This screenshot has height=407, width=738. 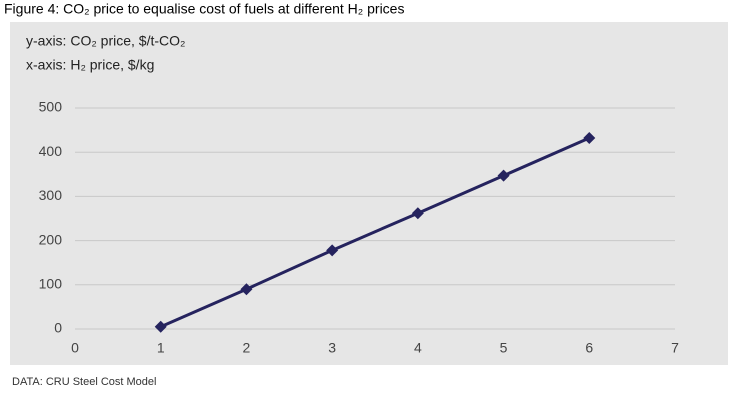 What do you see at coordinates (504, 348) in the screenshot?
I see `x-tick-label: 5` at bounding box center [504, 348].